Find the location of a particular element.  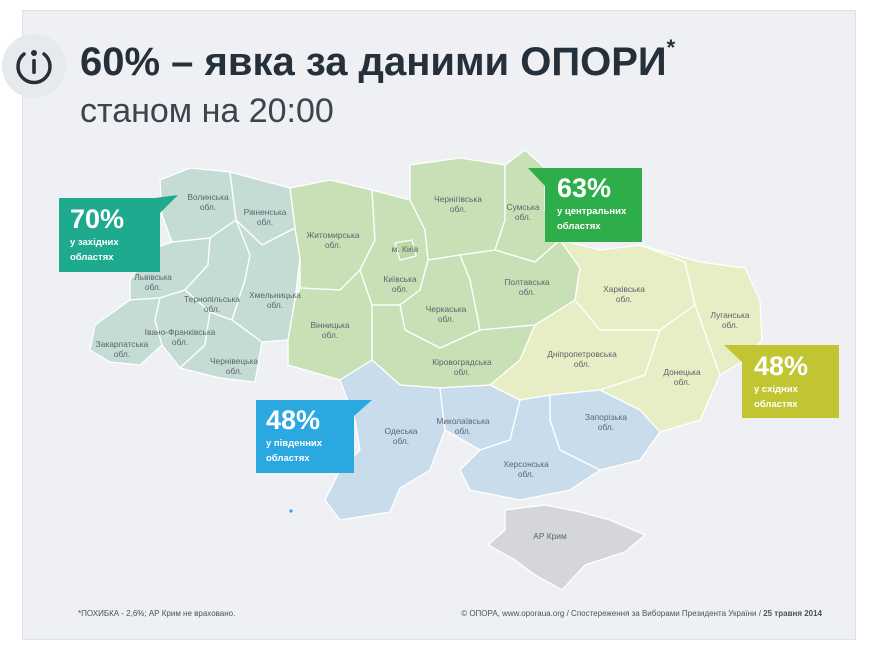

page-title: 60% – явка за даними ОПОРИ* is located at coordinates (378, 59).